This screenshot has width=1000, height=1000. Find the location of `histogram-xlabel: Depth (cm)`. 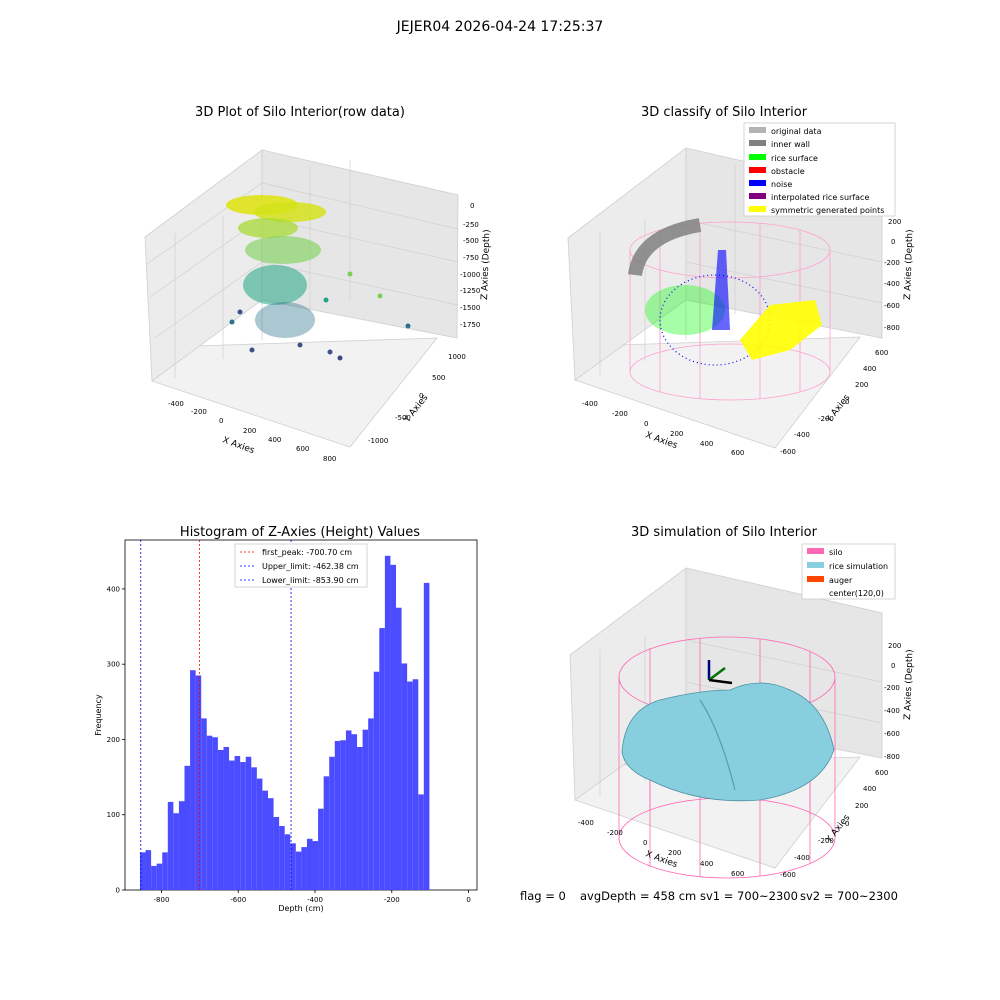

histogram-xlabel: Depth (cm) is located at coordinates (300, 908).